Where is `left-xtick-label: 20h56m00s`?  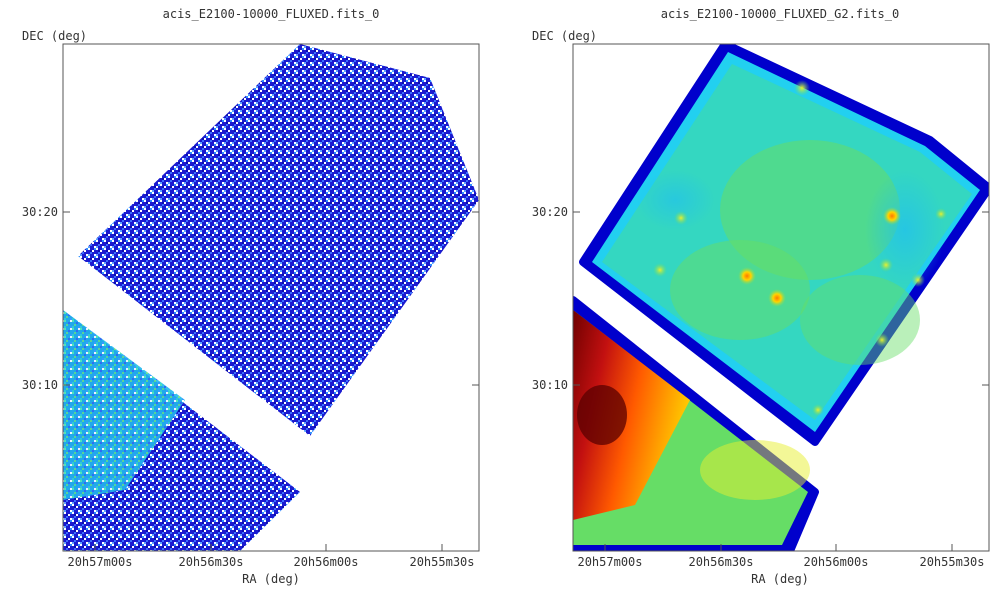
left-xtick-label: 20h56m00s is located at coordinates (325, 562).